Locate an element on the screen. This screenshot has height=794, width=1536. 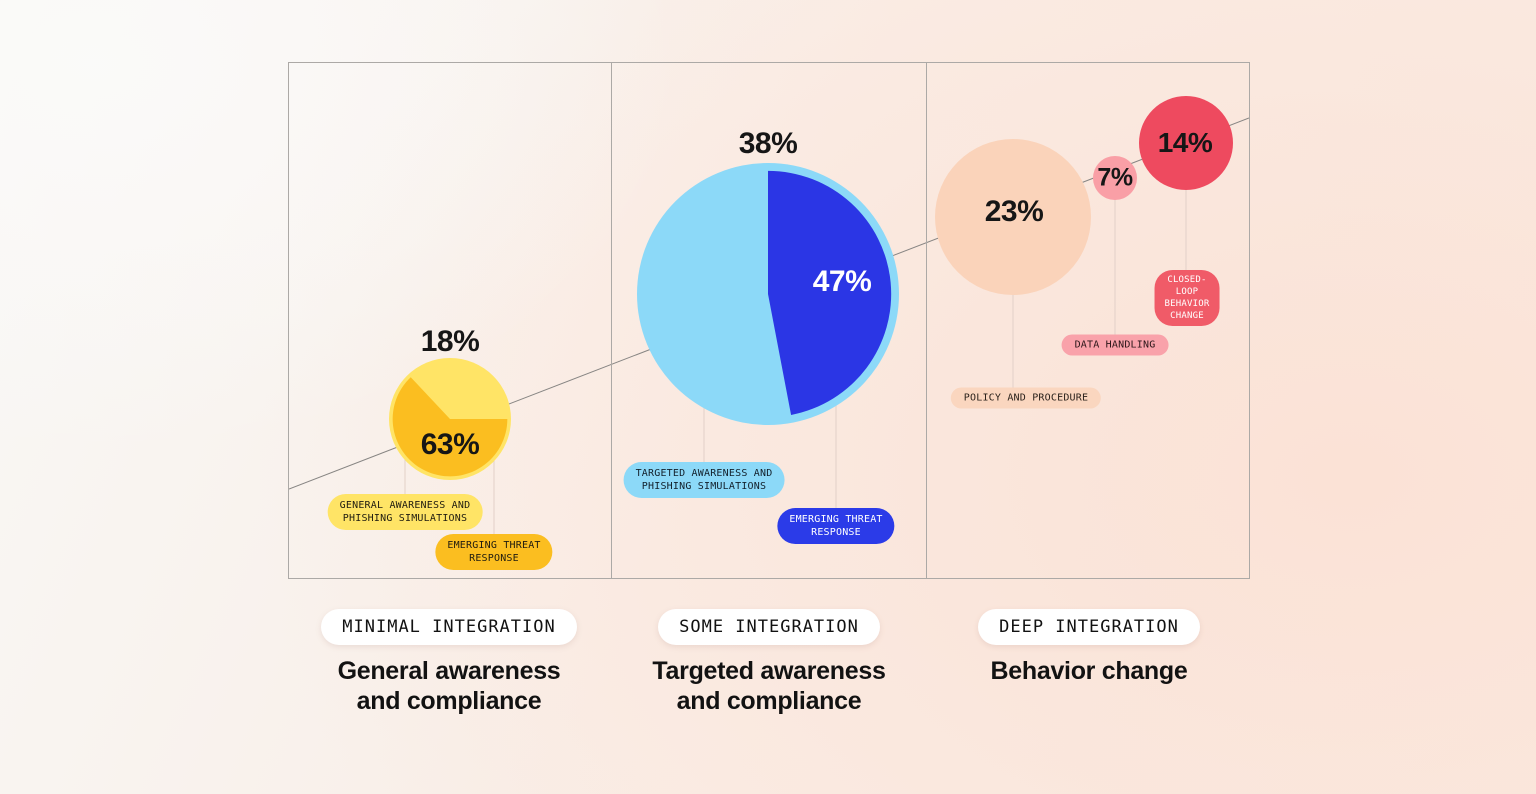
bubble-label-data-handling: DATA HANDLING is located at coordinates (1115, 345).